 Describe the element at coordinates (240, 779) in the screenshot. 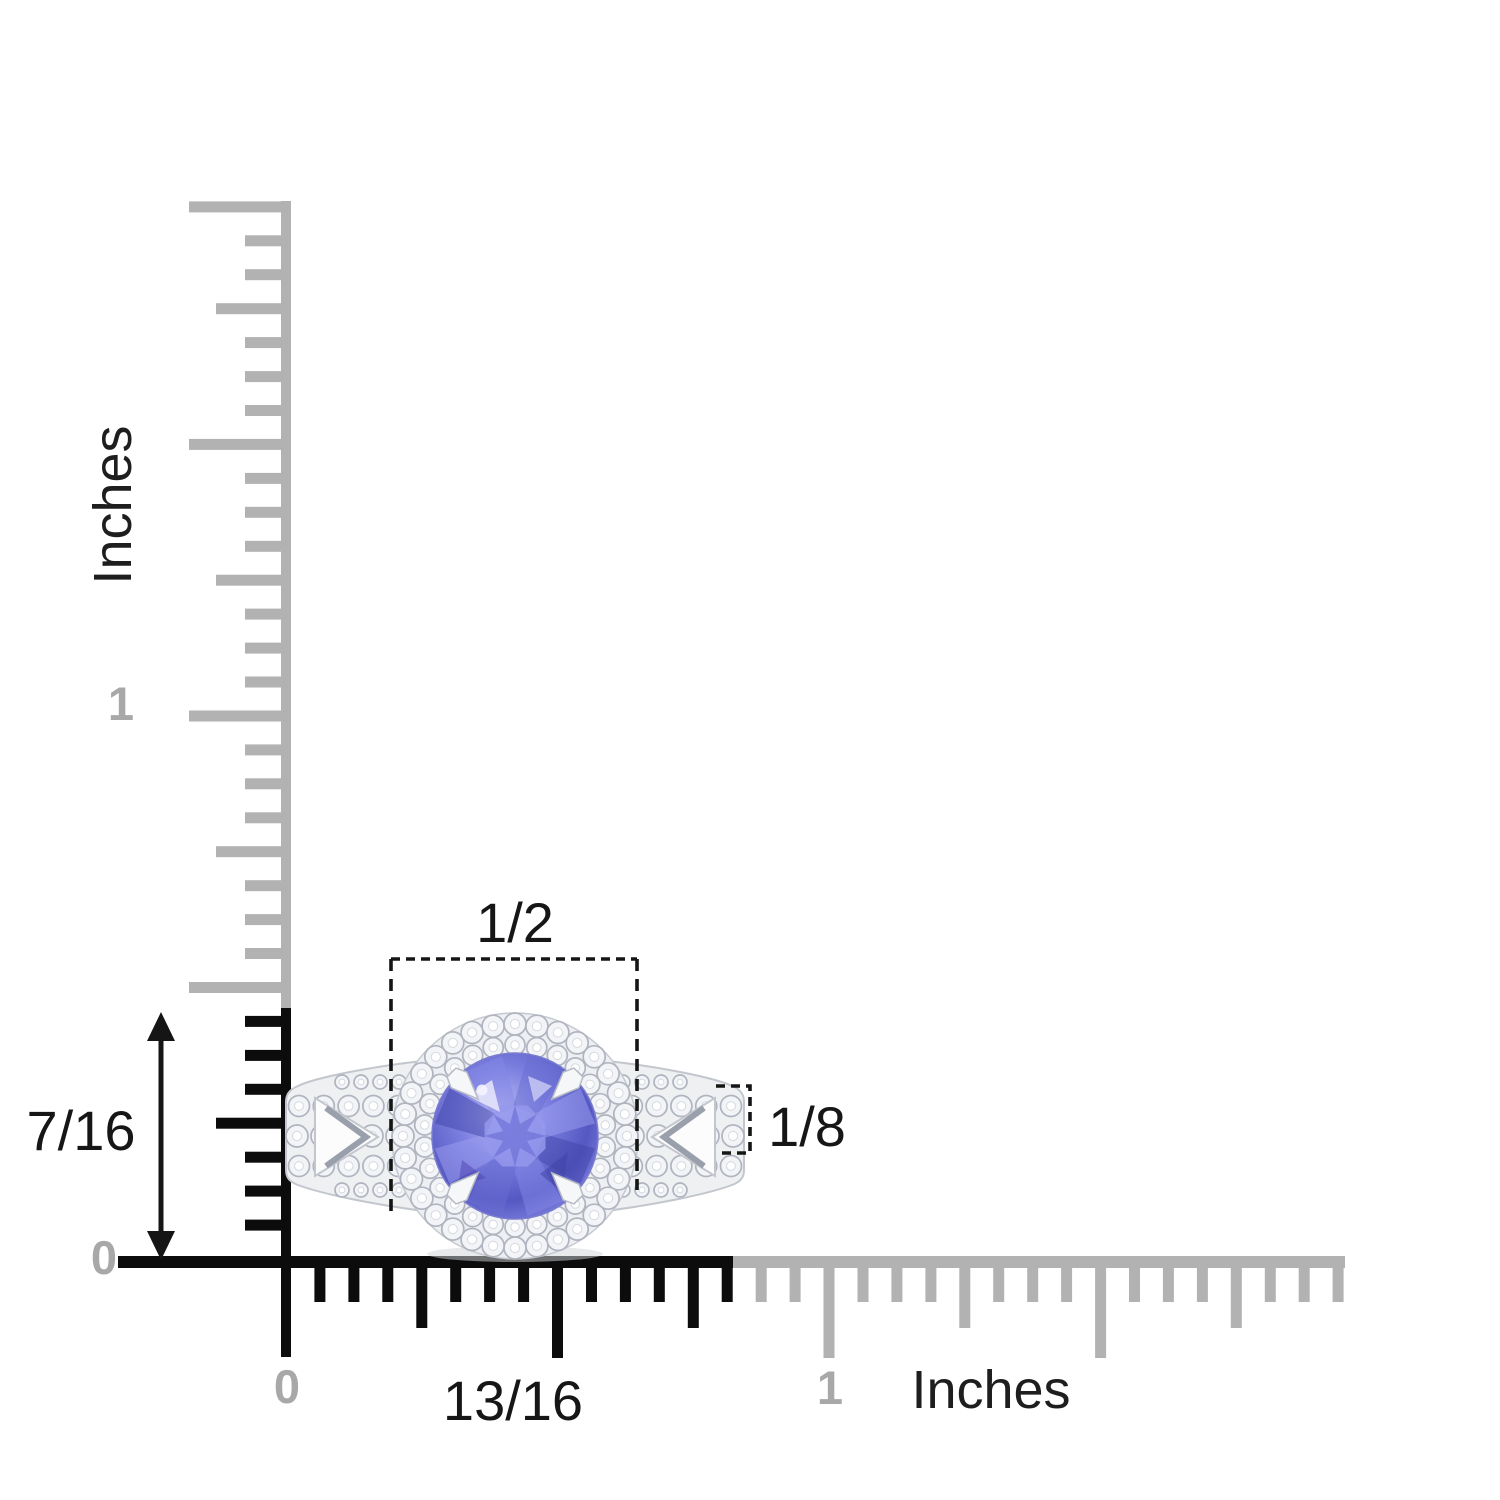

I see `vertical-ruler` at that location.